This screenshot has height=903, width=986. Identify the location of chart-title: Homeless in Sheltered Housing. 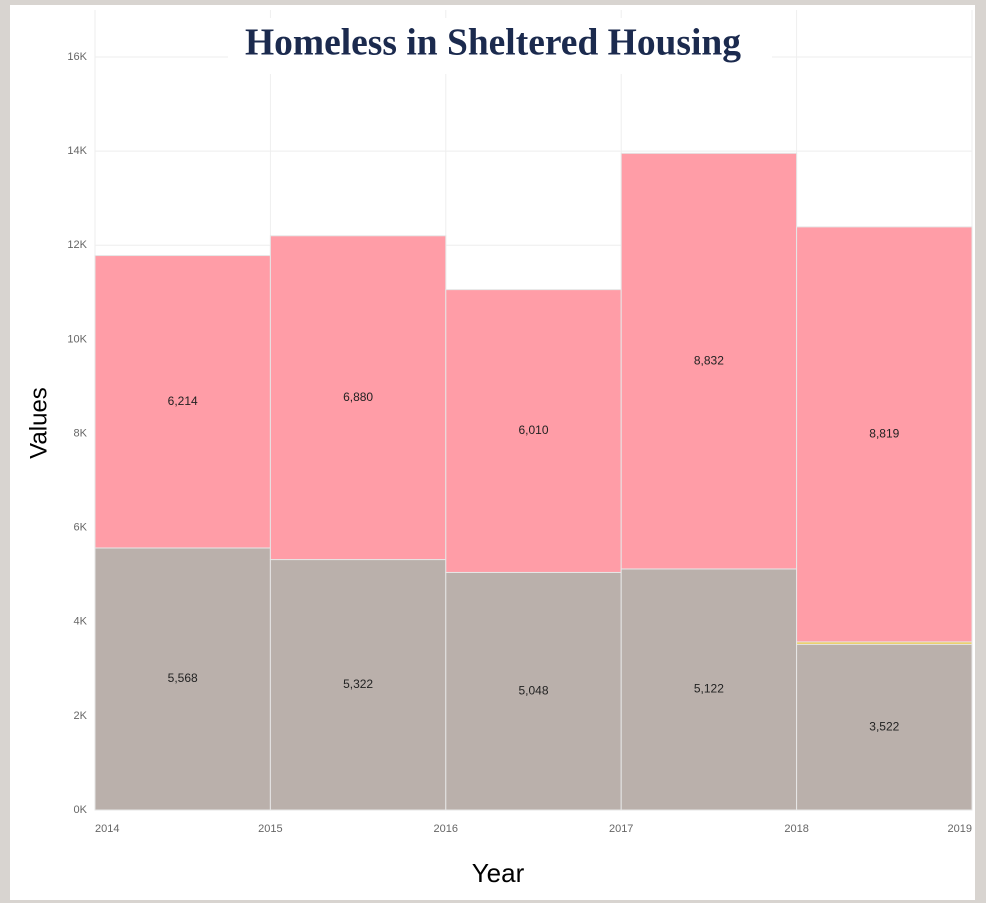
(493, 43).